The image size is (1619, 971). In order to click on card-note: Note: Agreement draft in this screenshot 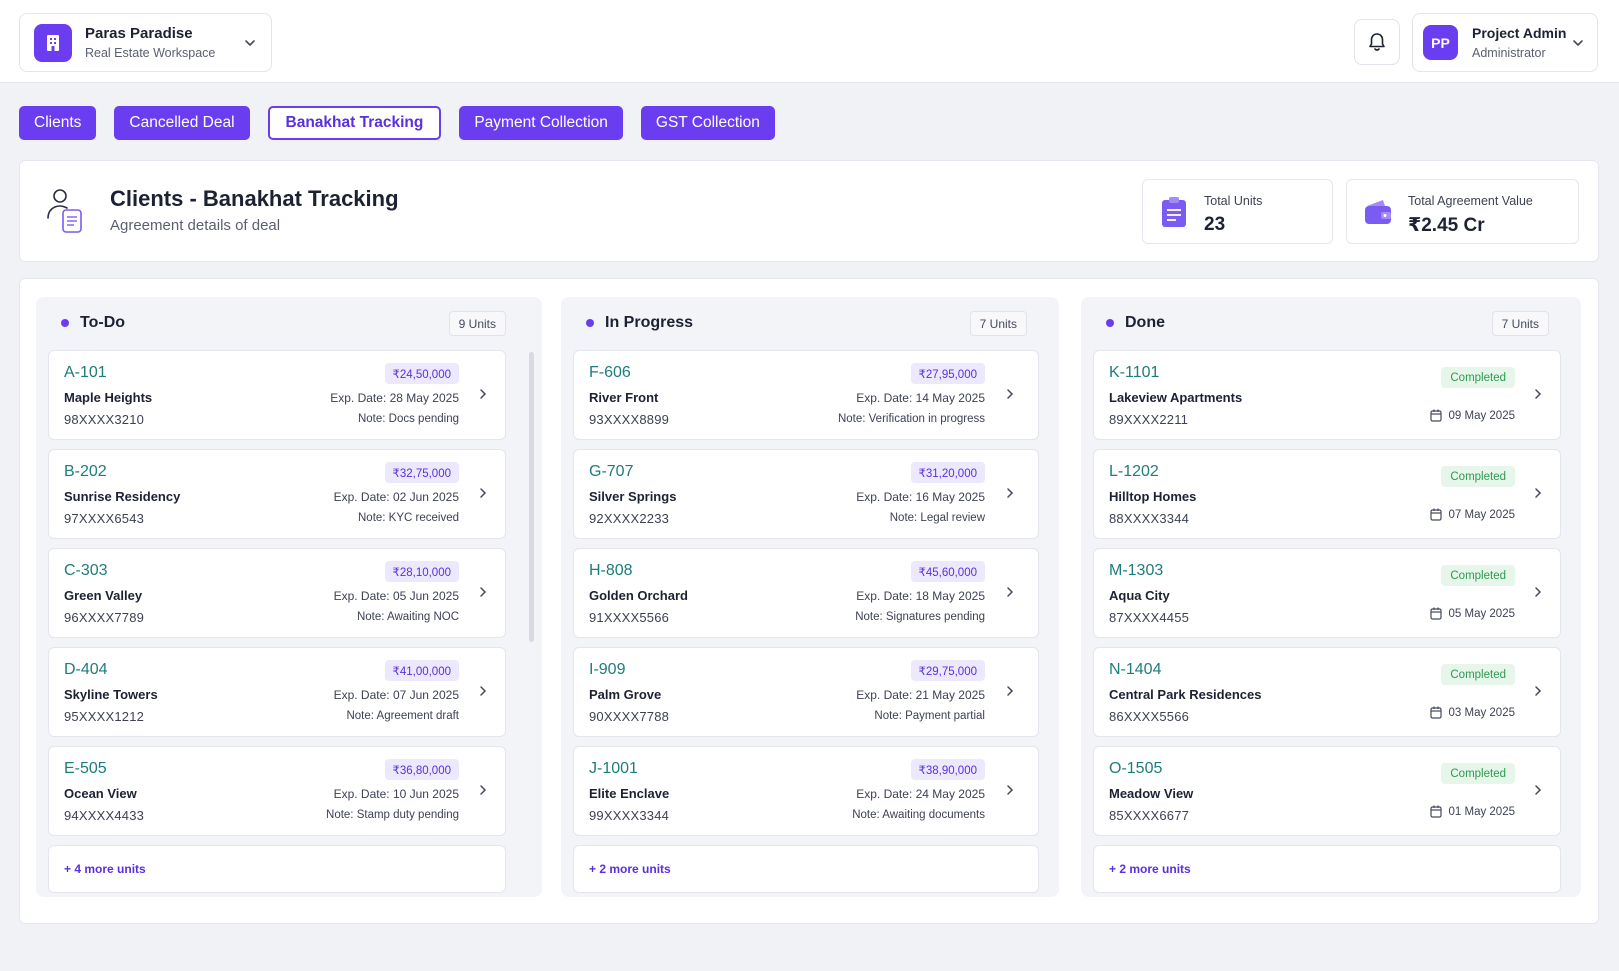, I will do `click(402, 716)`.